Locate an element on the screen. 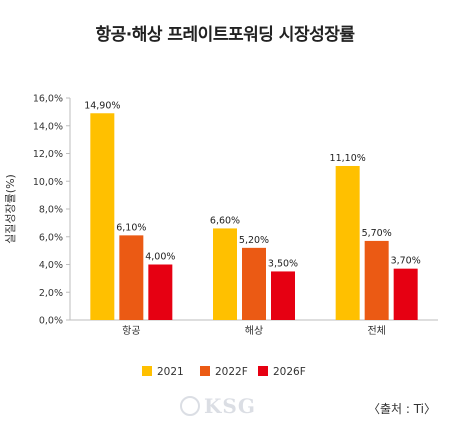 Image resolution: width=450 pixels, height=430 pixels. bar-2022F-항공 is located at coordinates (131, 277).